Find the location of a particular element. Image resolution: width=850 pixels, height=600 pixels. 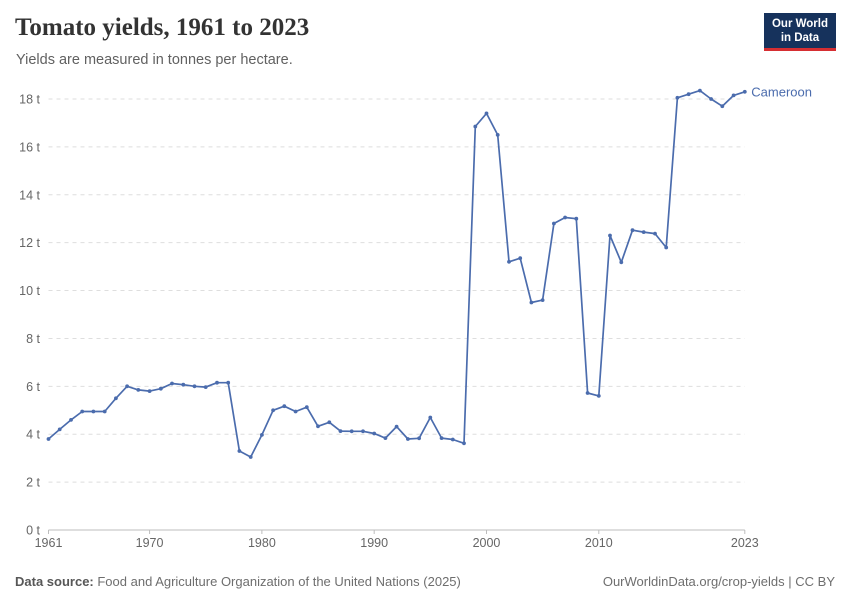

data-point-1998 is located at coordinates (464, 443).